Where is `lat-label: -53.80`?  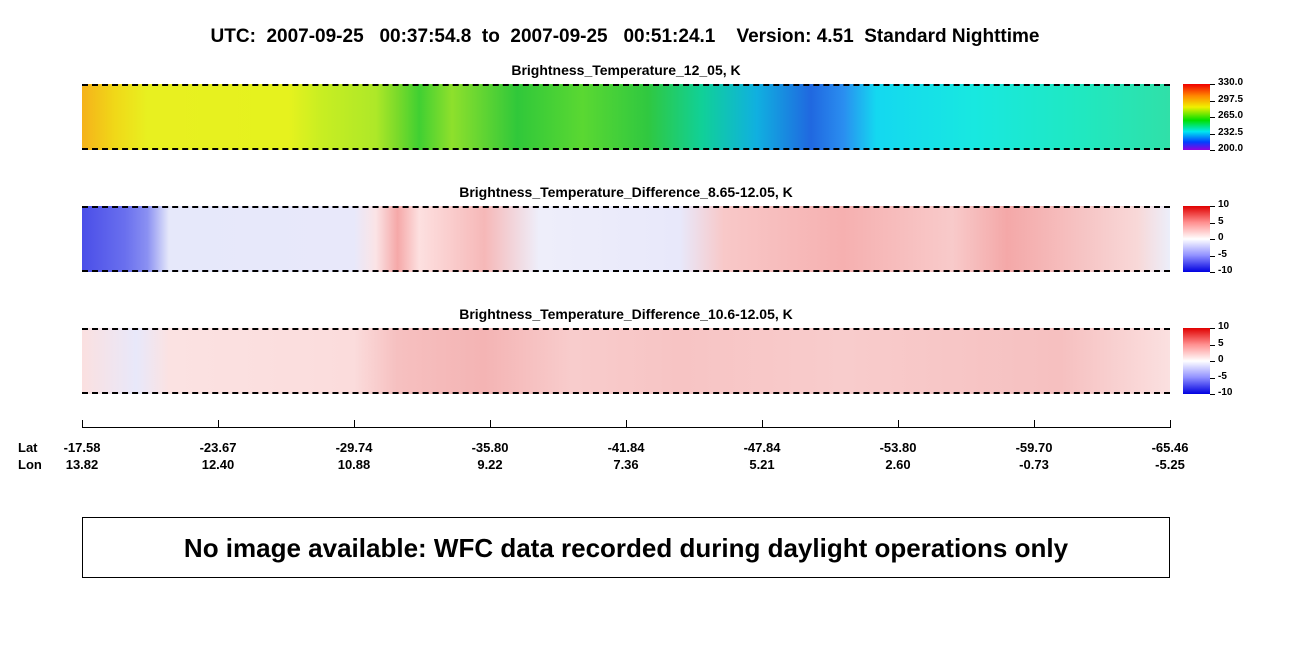 lat-label: -53.80 is located at coordinates (898, 447).